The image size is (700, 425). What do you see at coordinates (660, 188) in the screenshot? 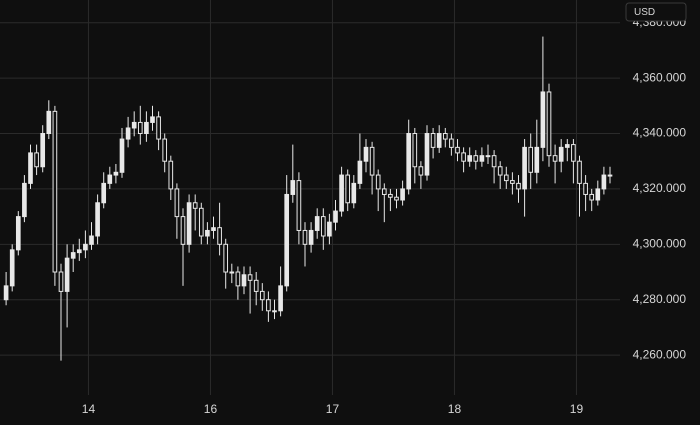
I see `y-tick-label: 4,320.000` at bounding box center [660, 188].